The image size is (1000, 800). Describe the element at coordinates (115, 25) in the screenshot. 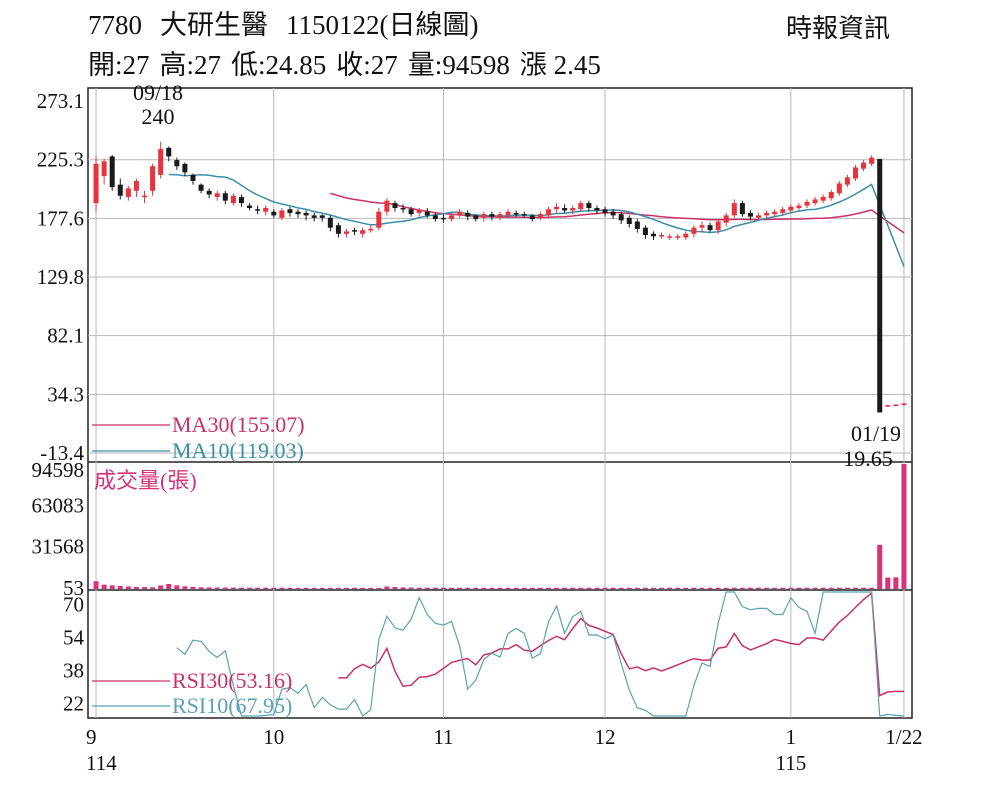

I see `stock-code: 7780` at that location.